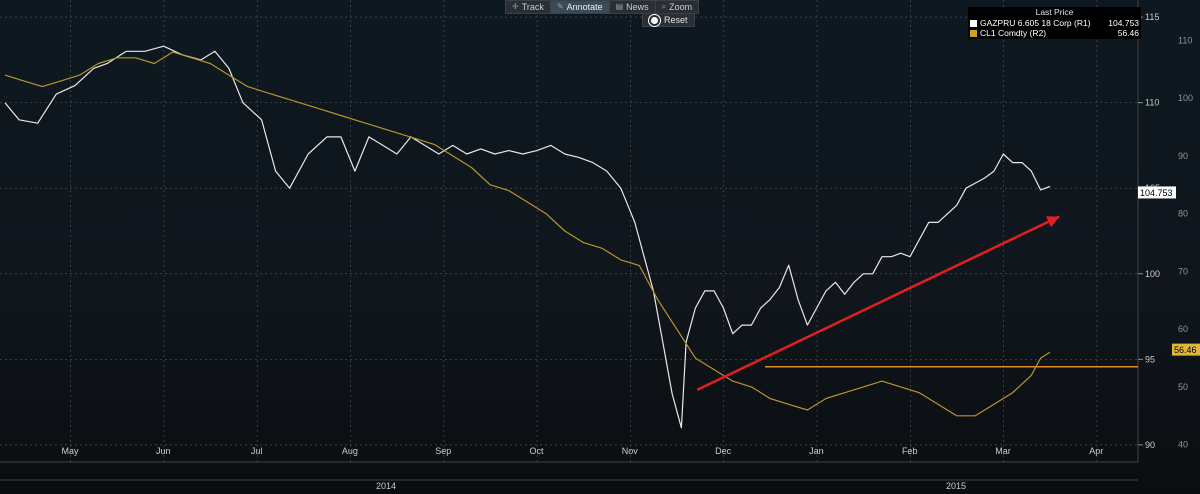 This screenshot has width=1200, height=494. Describe the element at coordinates (350, 451) in the screenshot. I see `x-tick-label: Aug` at that location.